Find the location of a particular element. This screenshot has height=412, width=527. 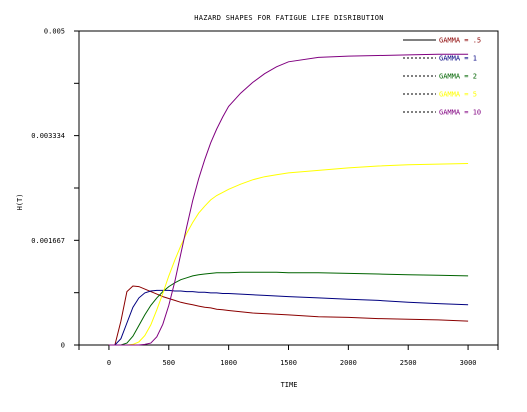

legend-label: GAMMA = 1 is located at coordinates (458, 59).